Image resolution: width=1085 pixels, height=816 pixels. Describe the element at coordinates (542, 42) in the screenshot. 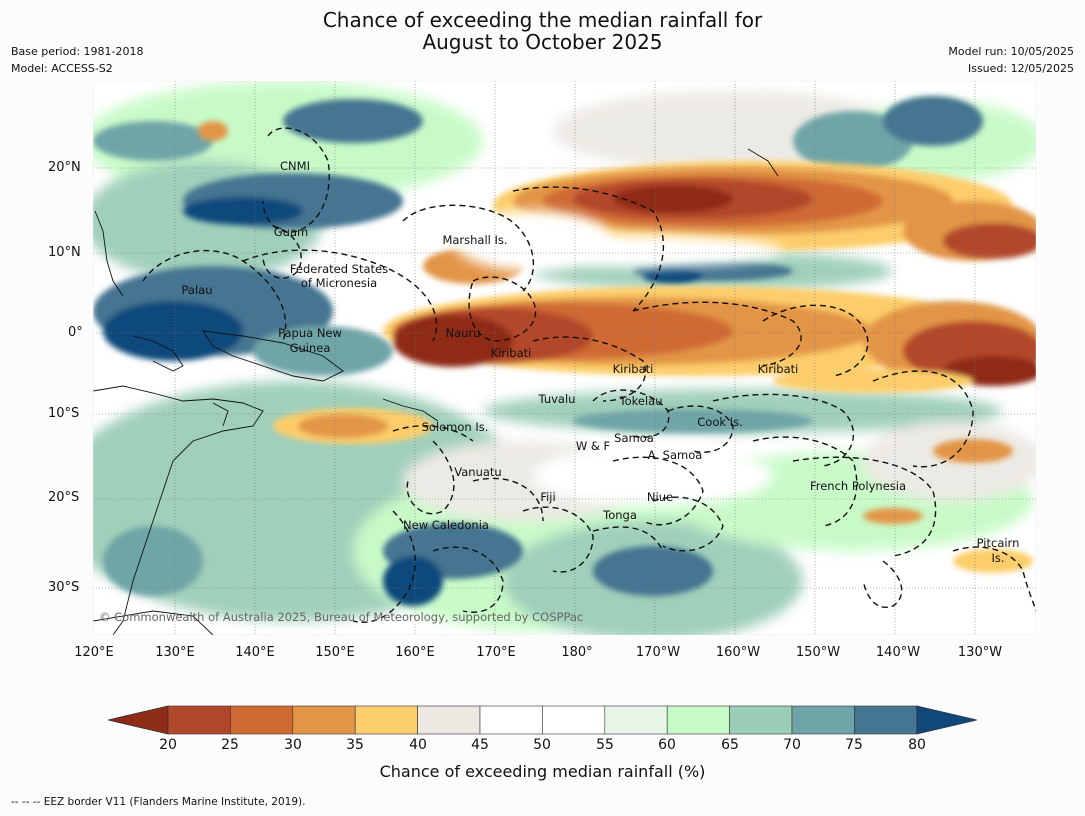

I see `title-line-2: August to October 2025` at that location.